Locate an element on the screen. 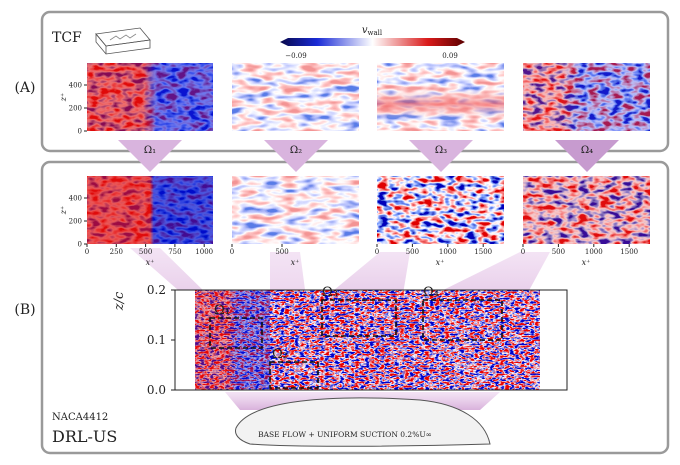  panel-label: (A) is located at coordinates (24, 88).